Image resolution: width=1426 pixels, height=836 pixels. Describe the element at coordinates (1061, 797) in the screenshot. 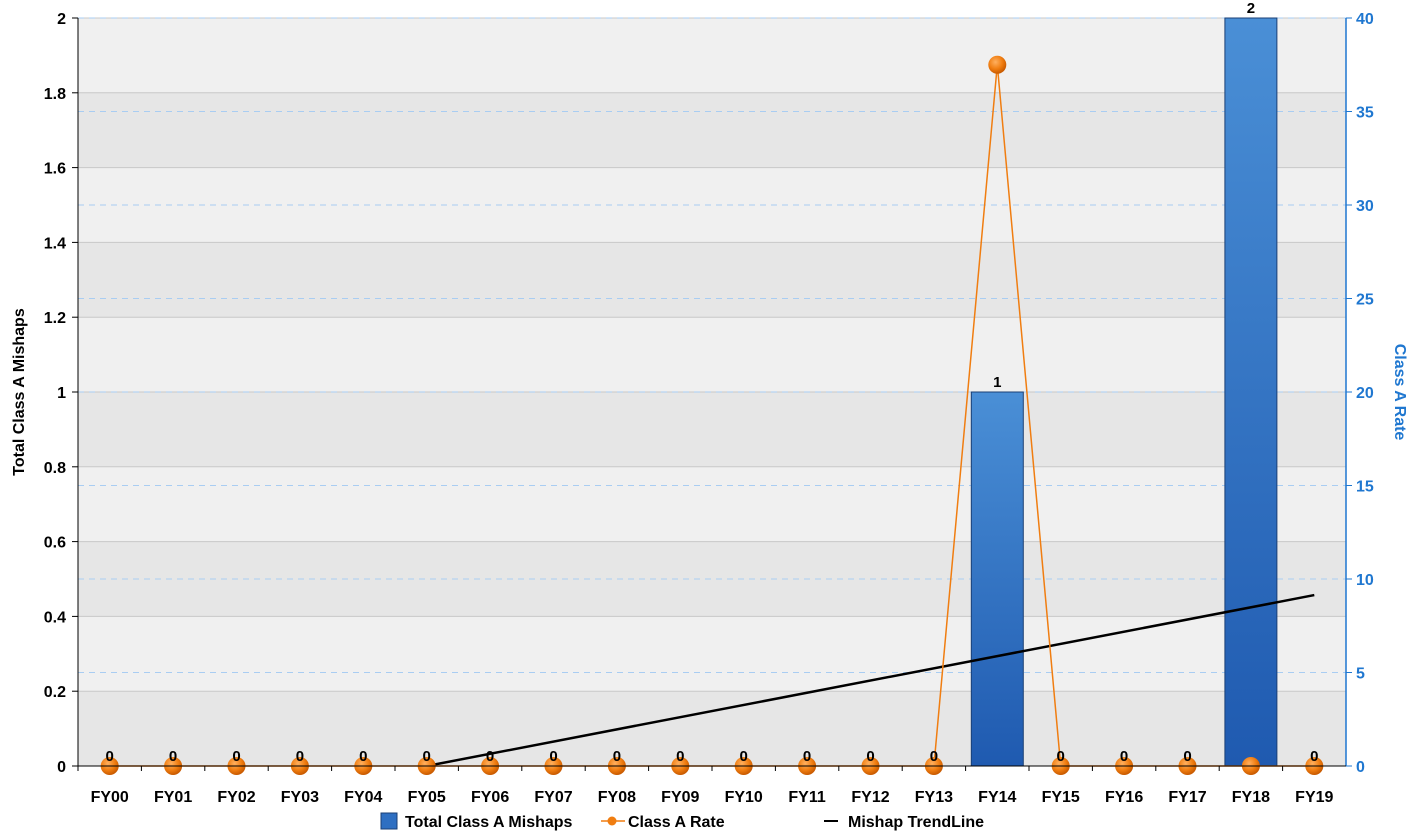

I see `x-tick-label: FY15` at that location.